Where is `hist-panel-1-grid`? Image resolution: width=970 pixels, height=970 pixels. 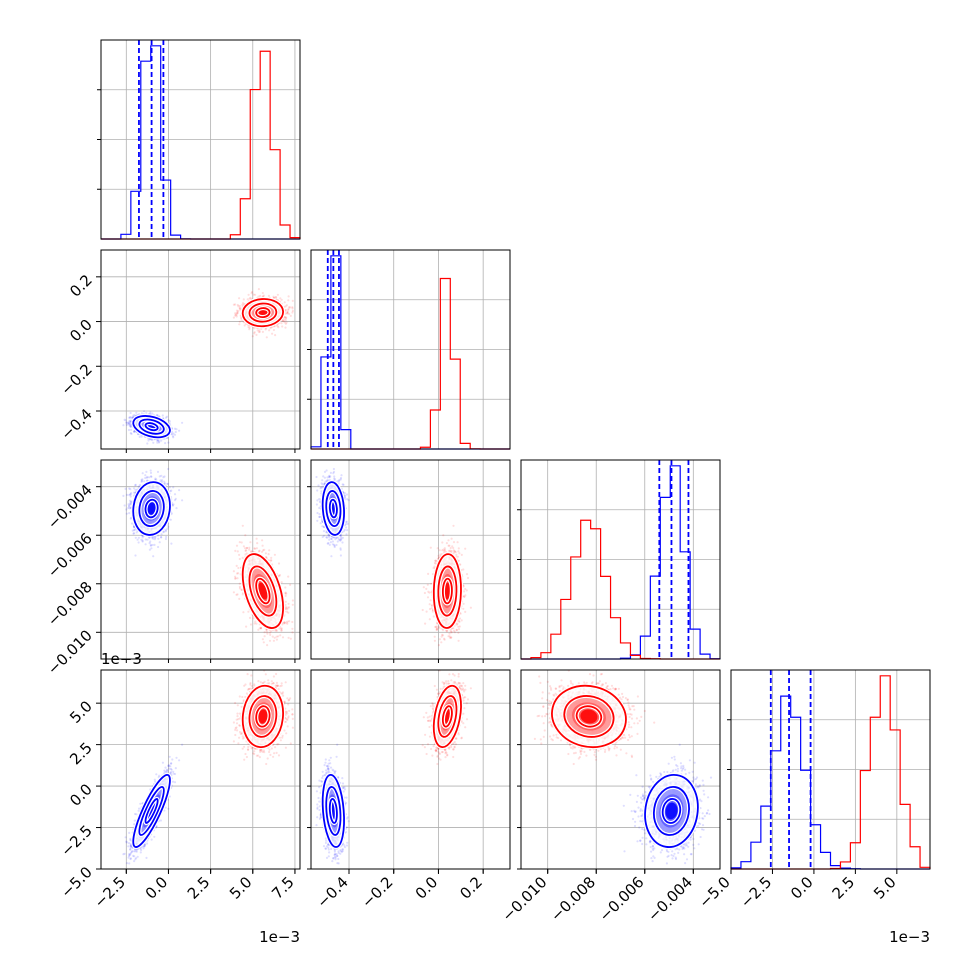
hist-panel-1-grid is located at coordinates (410, 349).